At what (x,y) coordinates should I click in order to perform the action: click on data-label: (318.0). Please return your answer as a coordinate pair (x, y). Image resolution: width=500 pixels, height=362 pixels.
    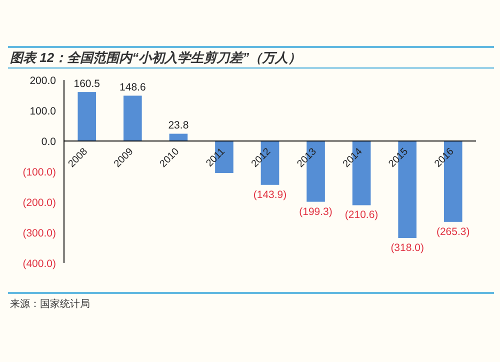
    Looking at the image, I should click on (407, 248).